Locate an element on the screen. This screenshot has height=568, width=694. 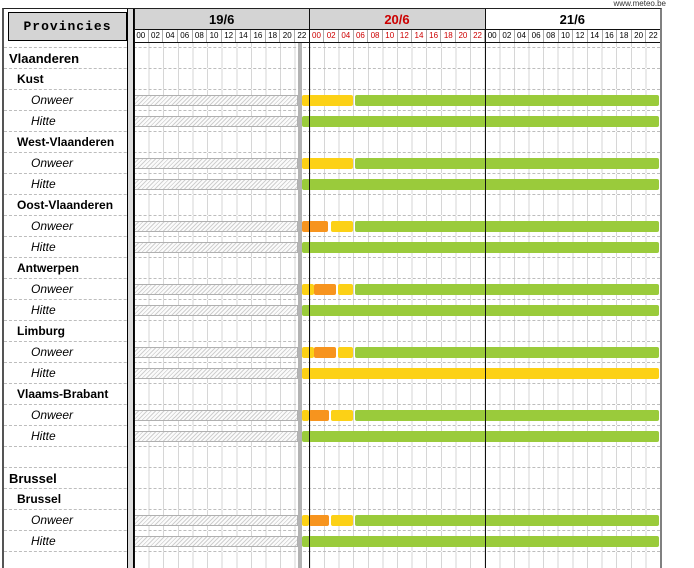
row-province-brussel: Brussel is located at coordinates (332, 499).